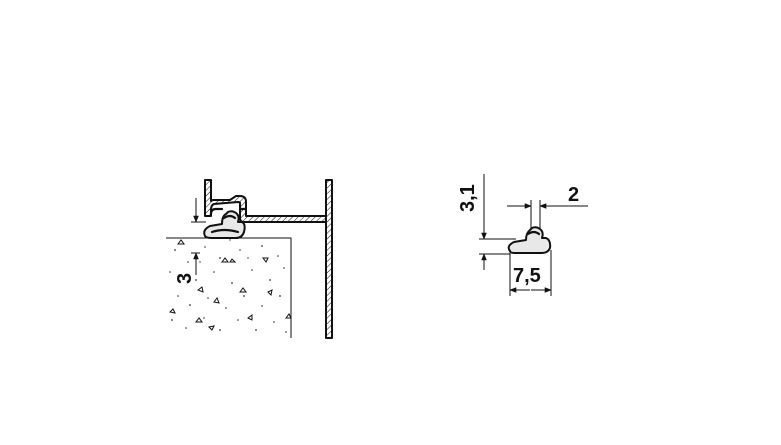 The width and height of the screenshot is (781, 445). What do you see at coordinates (573, 195) in the screenshot?
I see `lip-dimension-label: 2` at bounding box center [573, 195].